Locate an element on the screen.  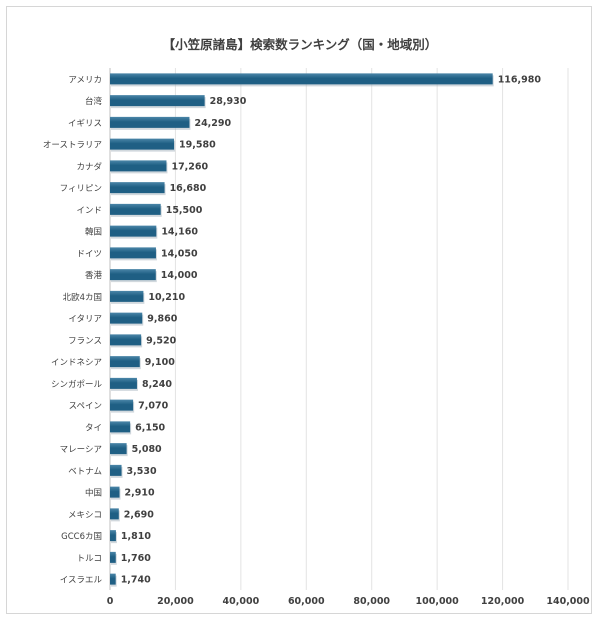
category-label: 香港 is located at coordinates (94, 275).